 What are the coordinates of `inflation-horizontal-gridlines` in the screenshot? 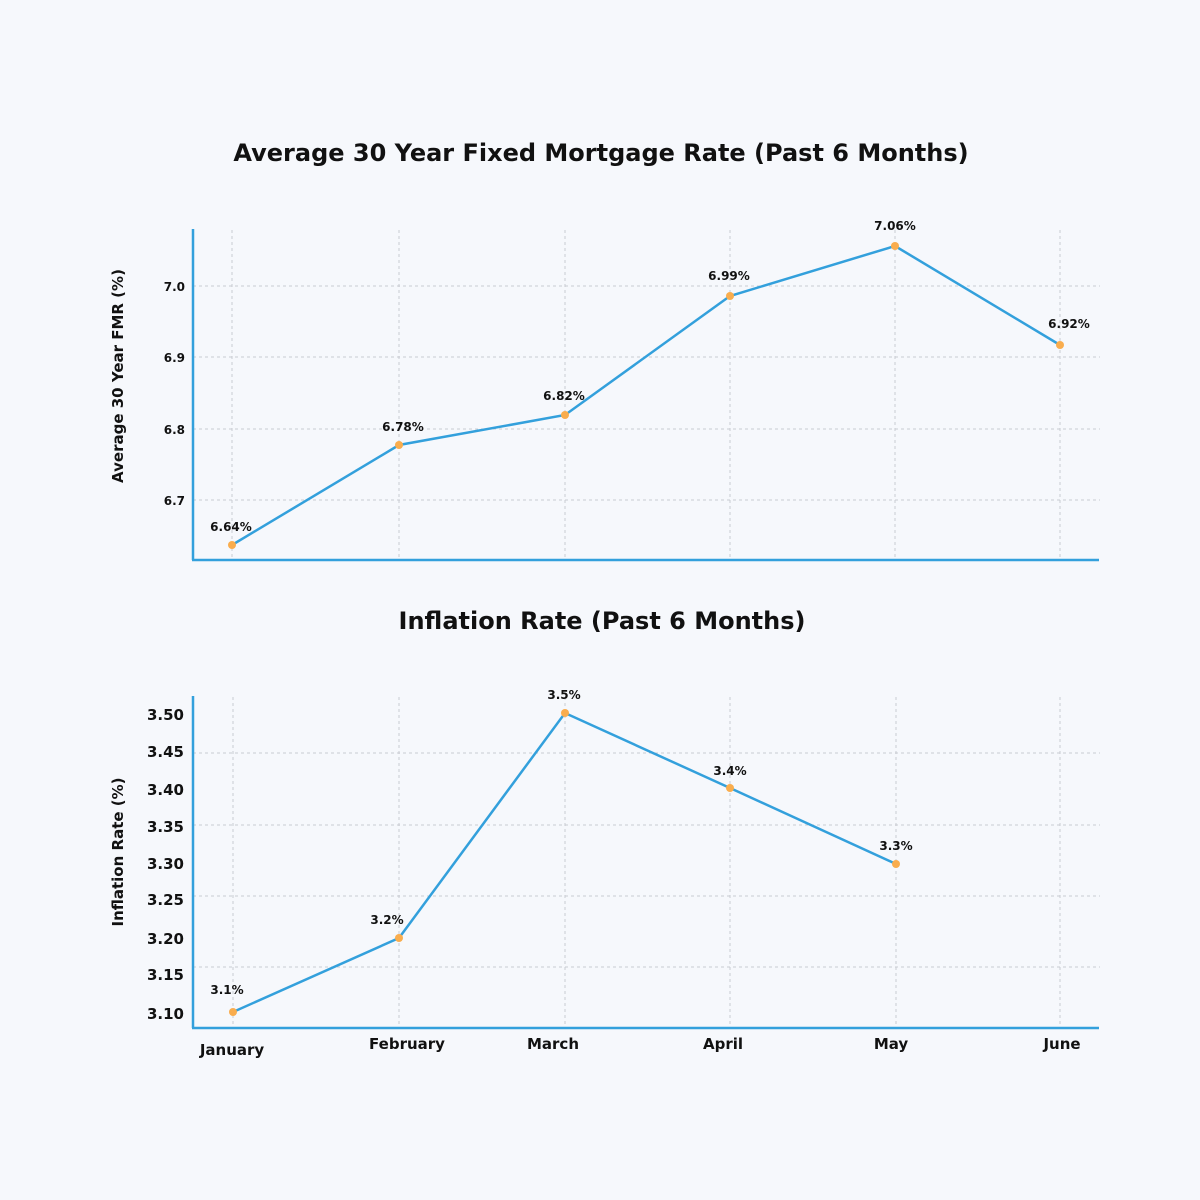 It's located at (646, 860).